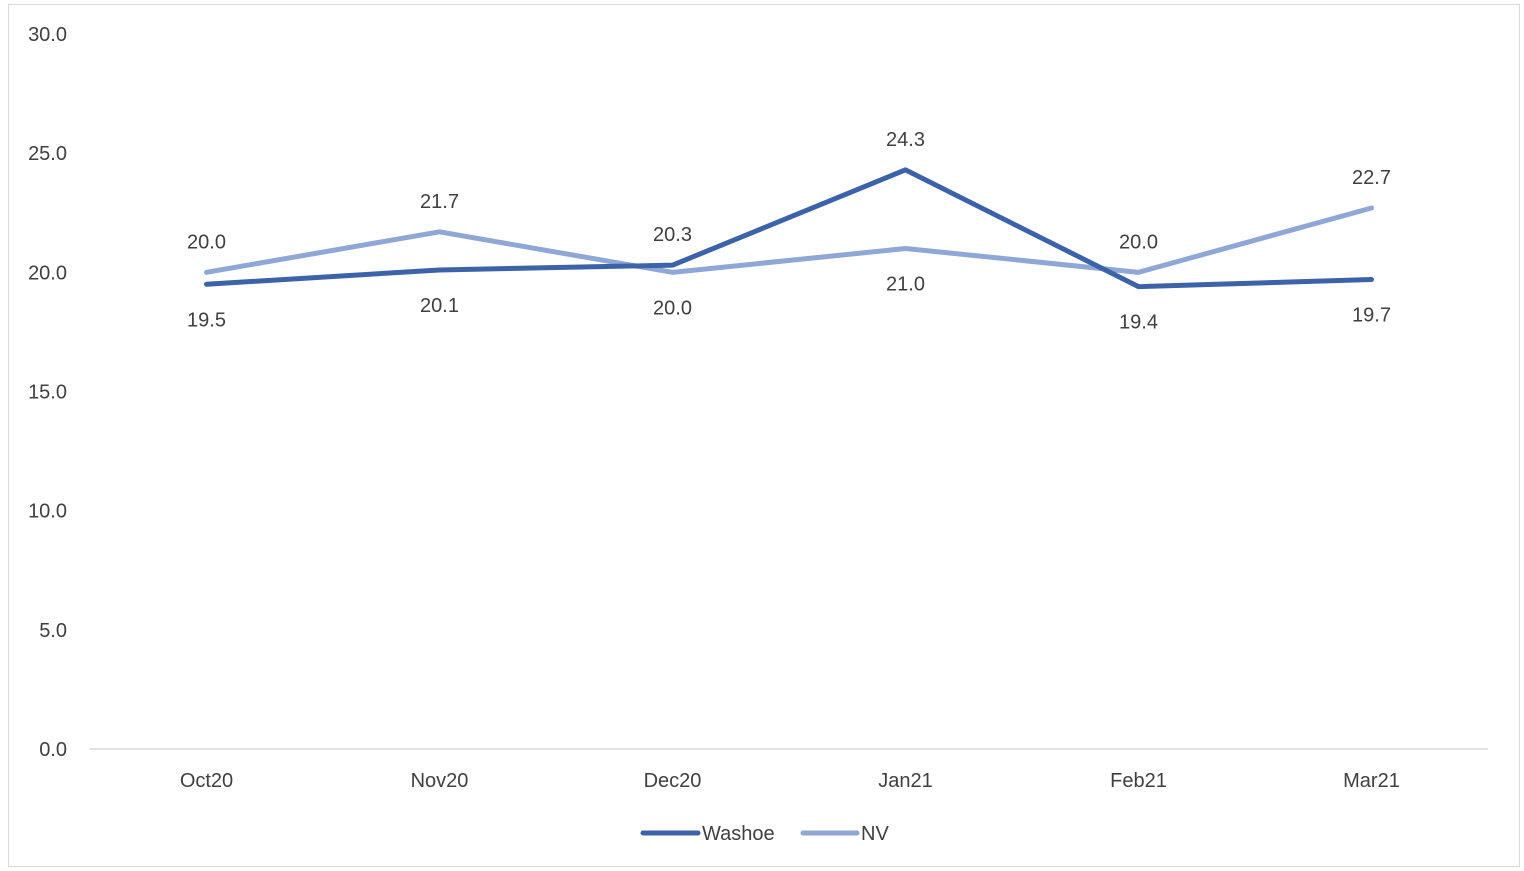 The image size is (1524, 871). I want to click on x-tick-label: Dec20, so click(673, 781).